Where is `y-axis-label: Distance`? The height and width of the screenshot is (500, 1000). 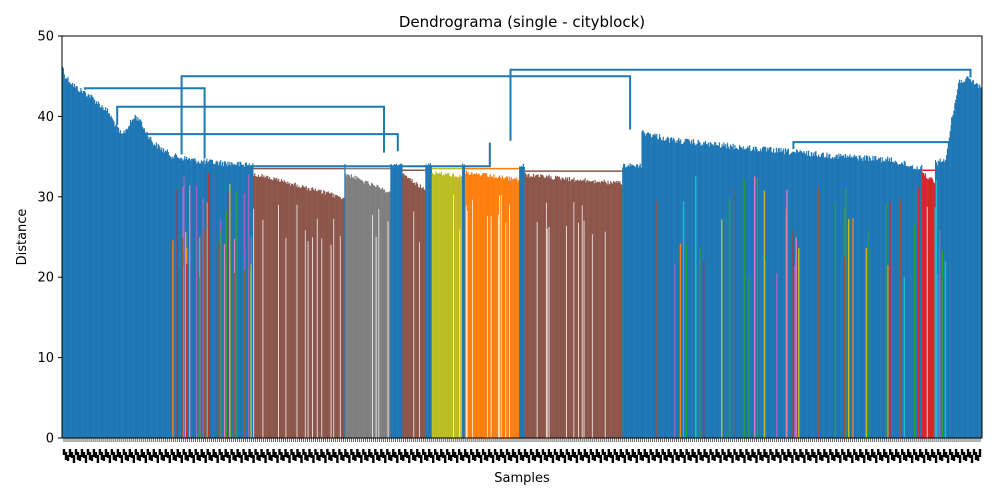 y-axis-label: Distance is located at coordinates (22, 237).